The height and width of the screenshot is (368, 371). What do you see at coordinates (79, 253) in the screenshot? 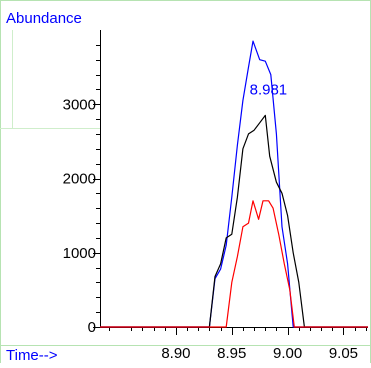
I see `y-tick-label-1000: 1000` at bounding box center [79, 253].